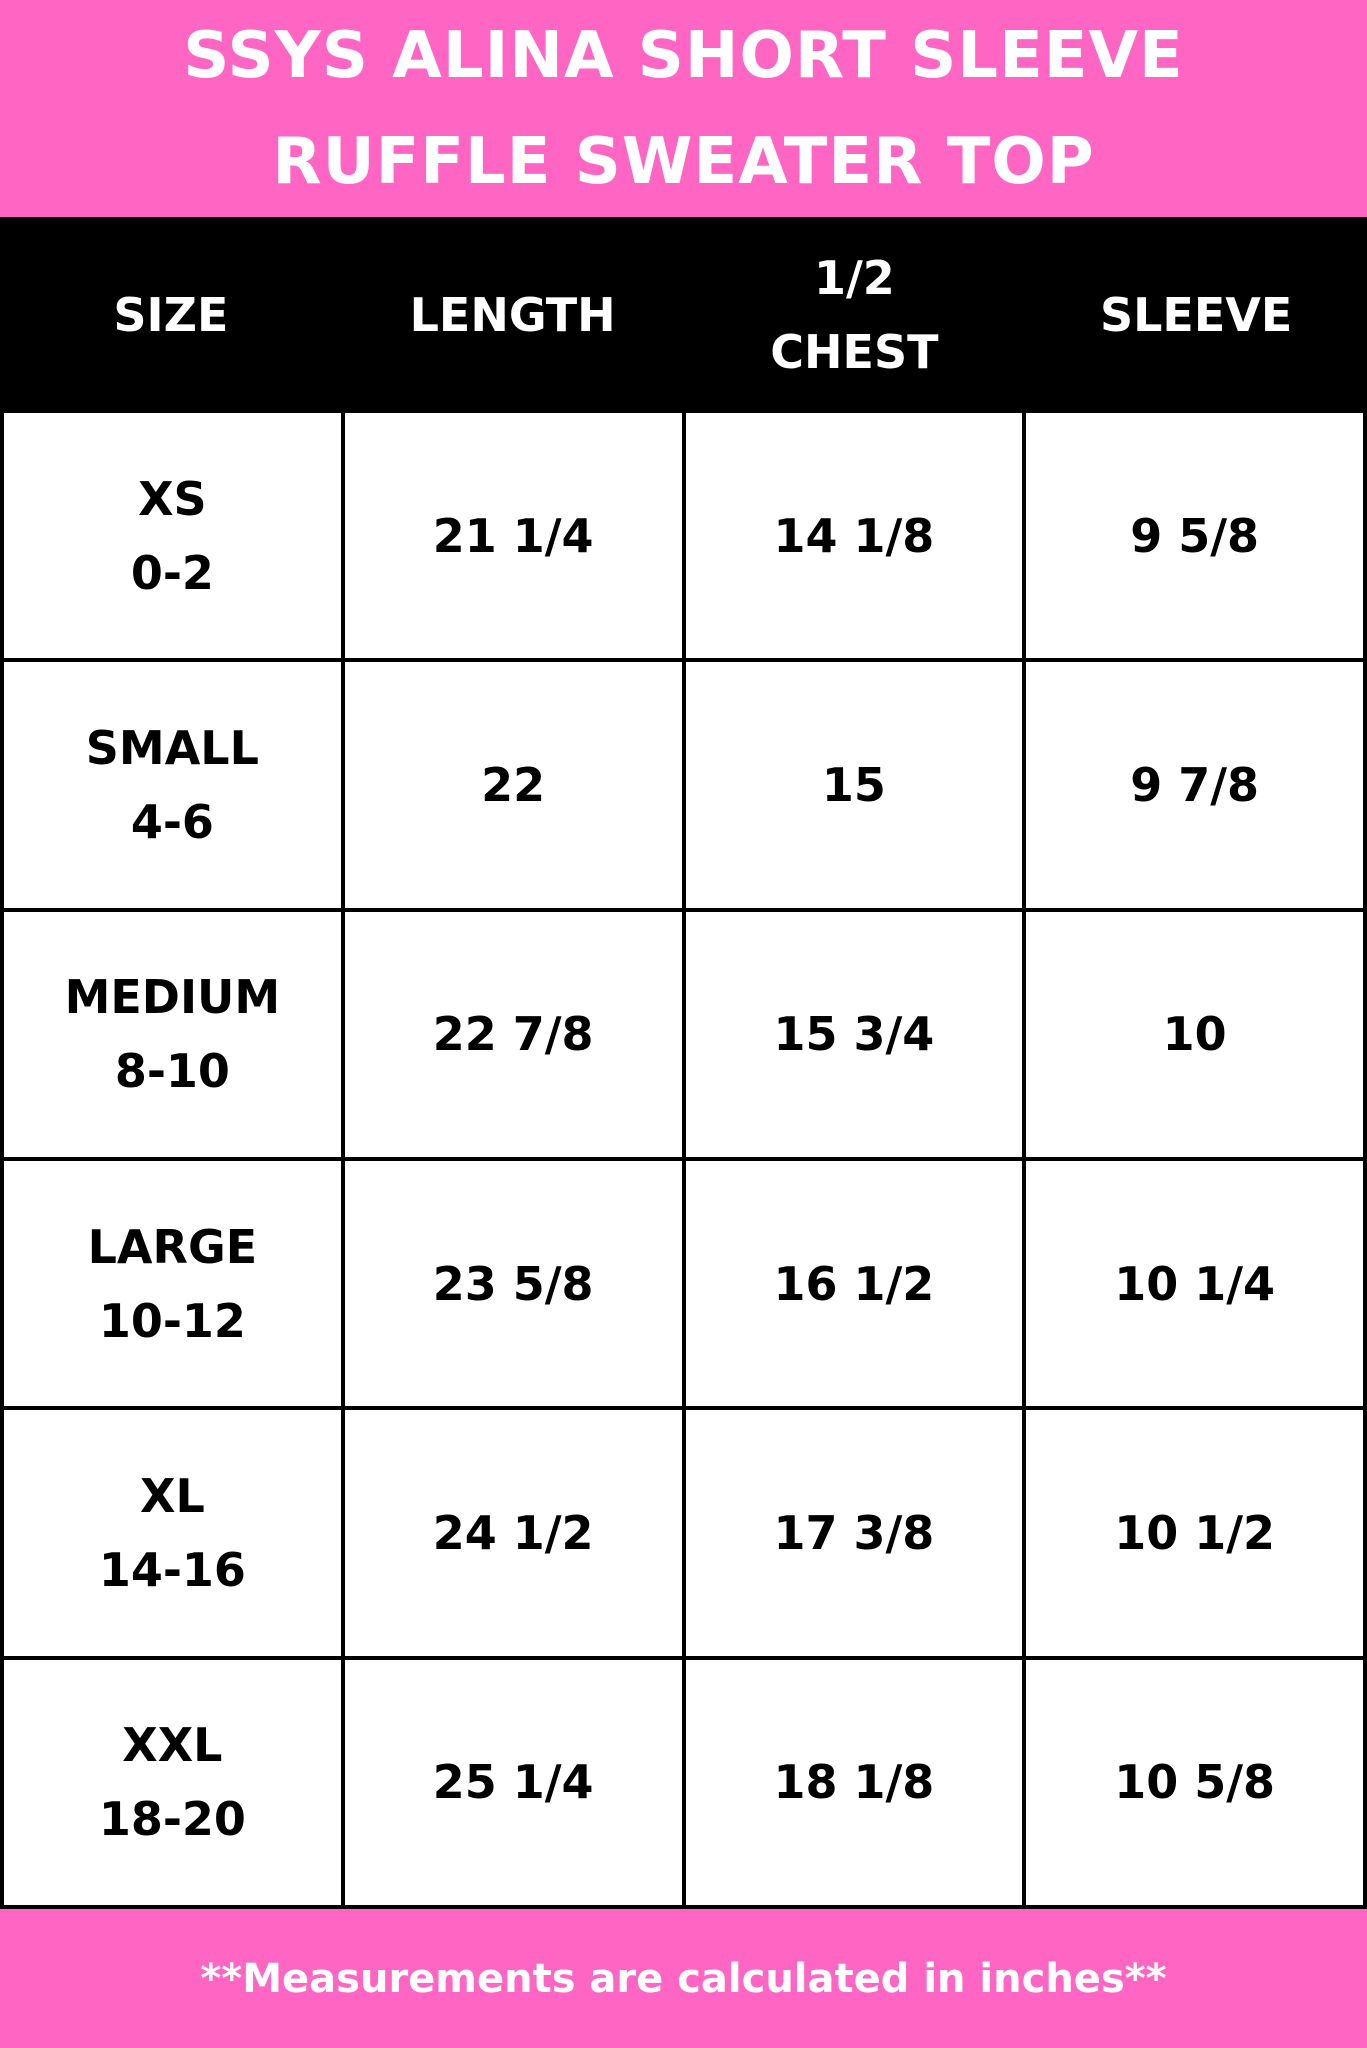 This screenshot has width=1367, height=2048. Describe the element at coordinates (1194, 1283) in the screenshot. I see `sleeve-cell: 10 1/4` at that location.